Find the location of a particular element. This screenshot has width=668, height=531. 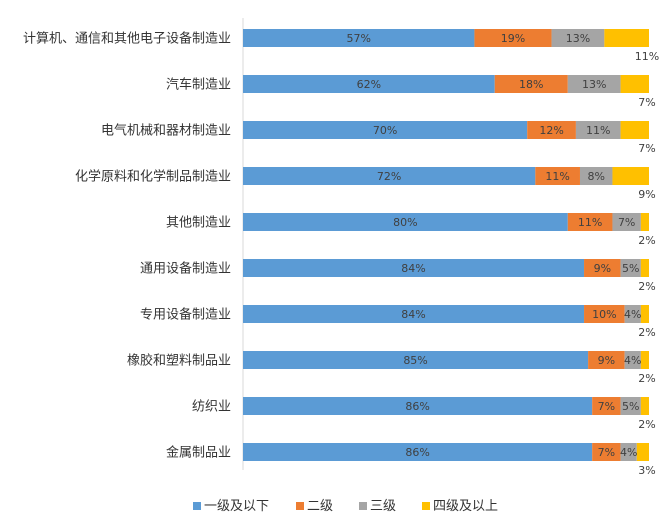

data-label: 19% is located at coordinates (513, 38).